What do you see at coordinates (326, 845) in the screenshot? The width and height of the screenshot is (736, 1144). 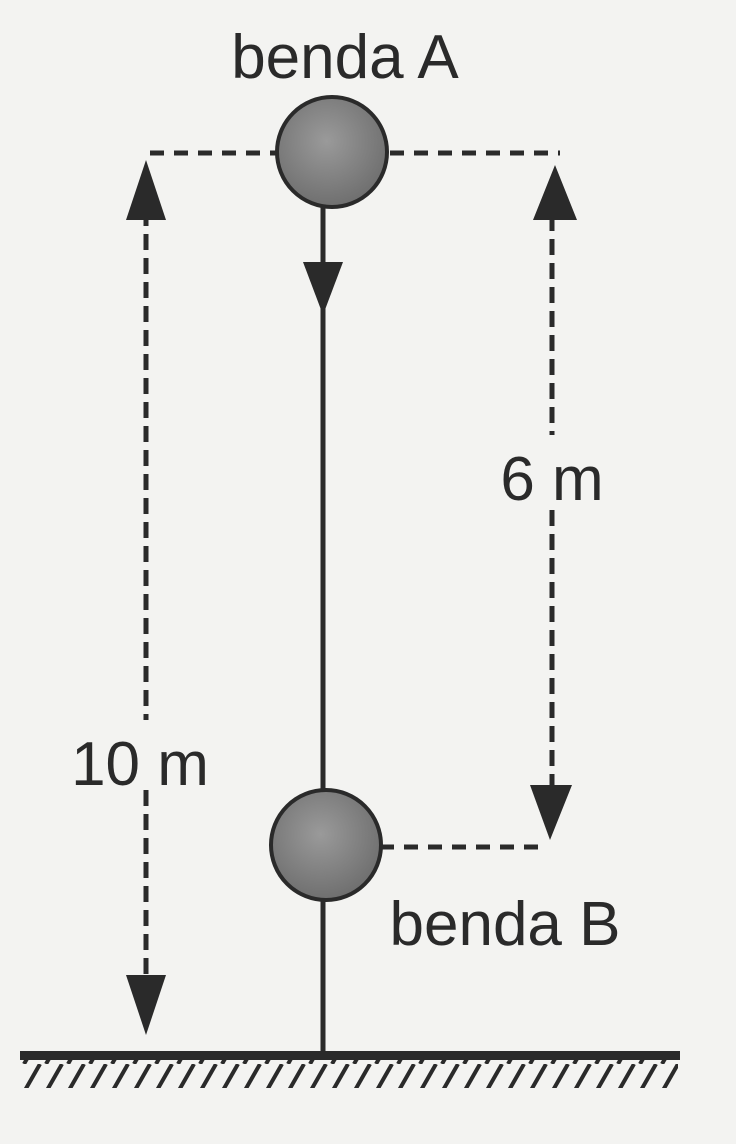 I see `ball-b` at bounding box center [326, 845].